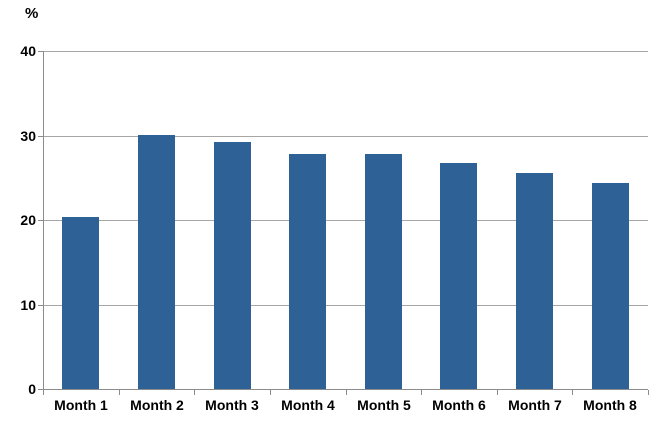 Image resolution: width=650 pixels, height=431 pixels. I want to click on x-axis-label-7: Month 7, so click(535, 405).